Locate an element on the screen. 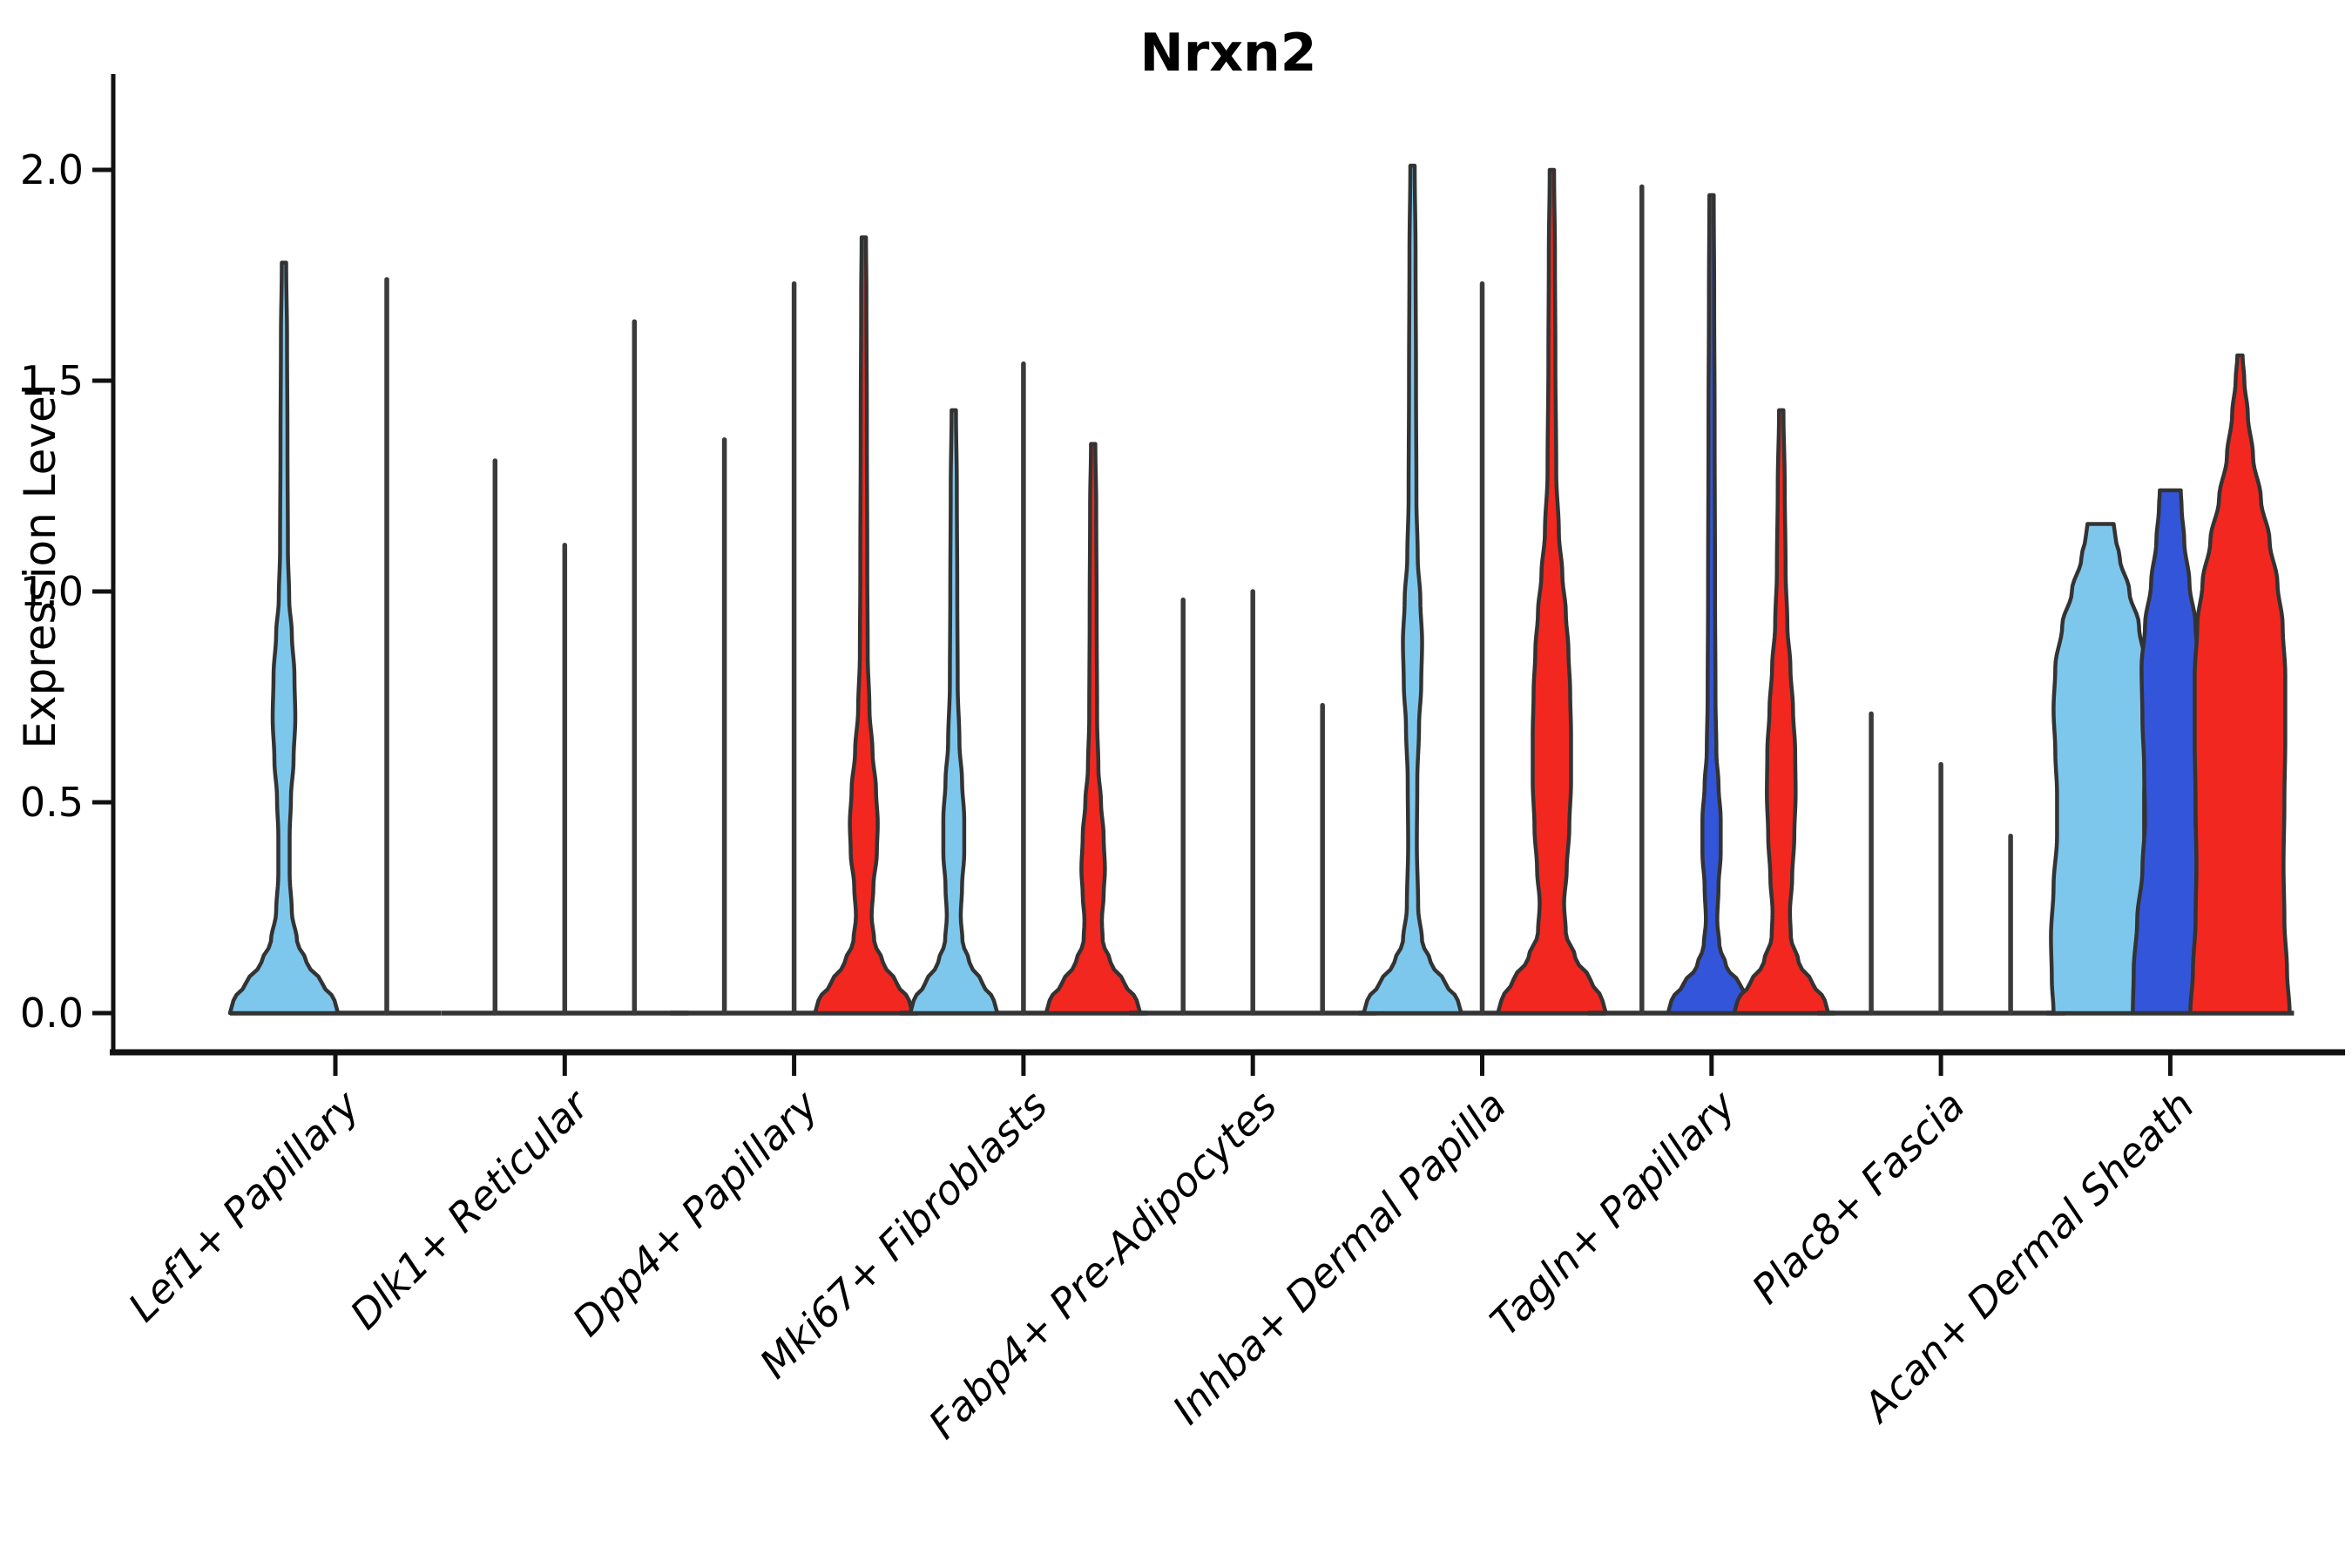 The height and width of the screenshot is (1568, 2352). x-tick-label: Dpp4+ Papillary is located at coordinates (696, 1213).